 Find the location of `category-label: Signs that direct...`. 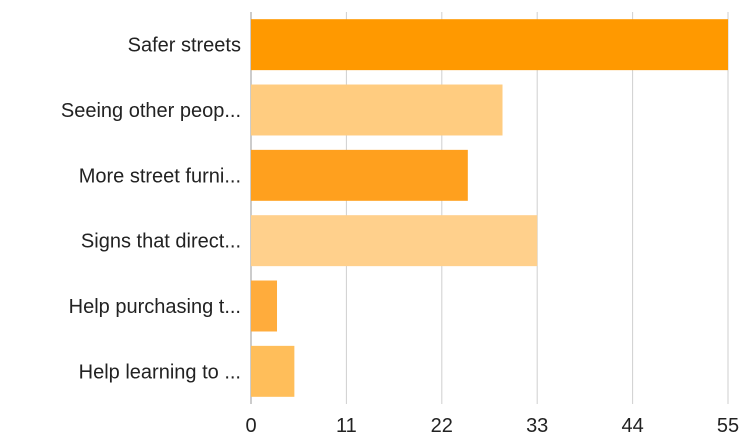

category-label: Signs that direct... is located at coordinates (161, 242).